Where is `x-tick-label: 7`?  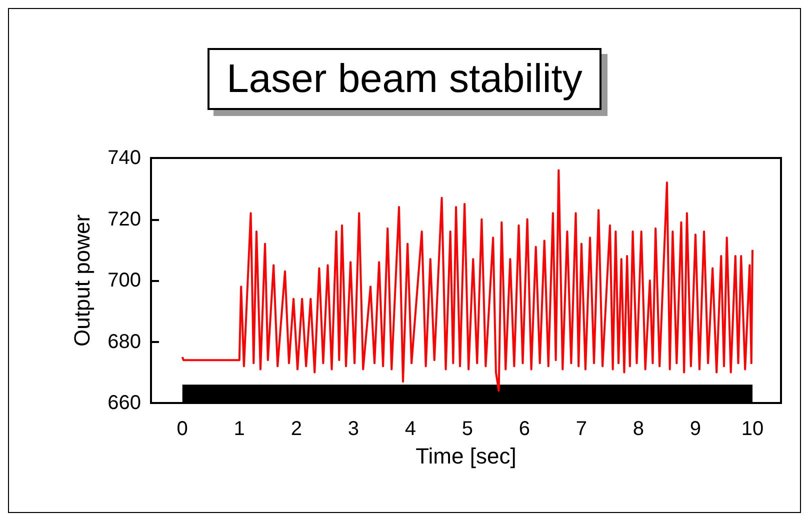
x-tick-label: 7 is located at coordinates (582, 429).